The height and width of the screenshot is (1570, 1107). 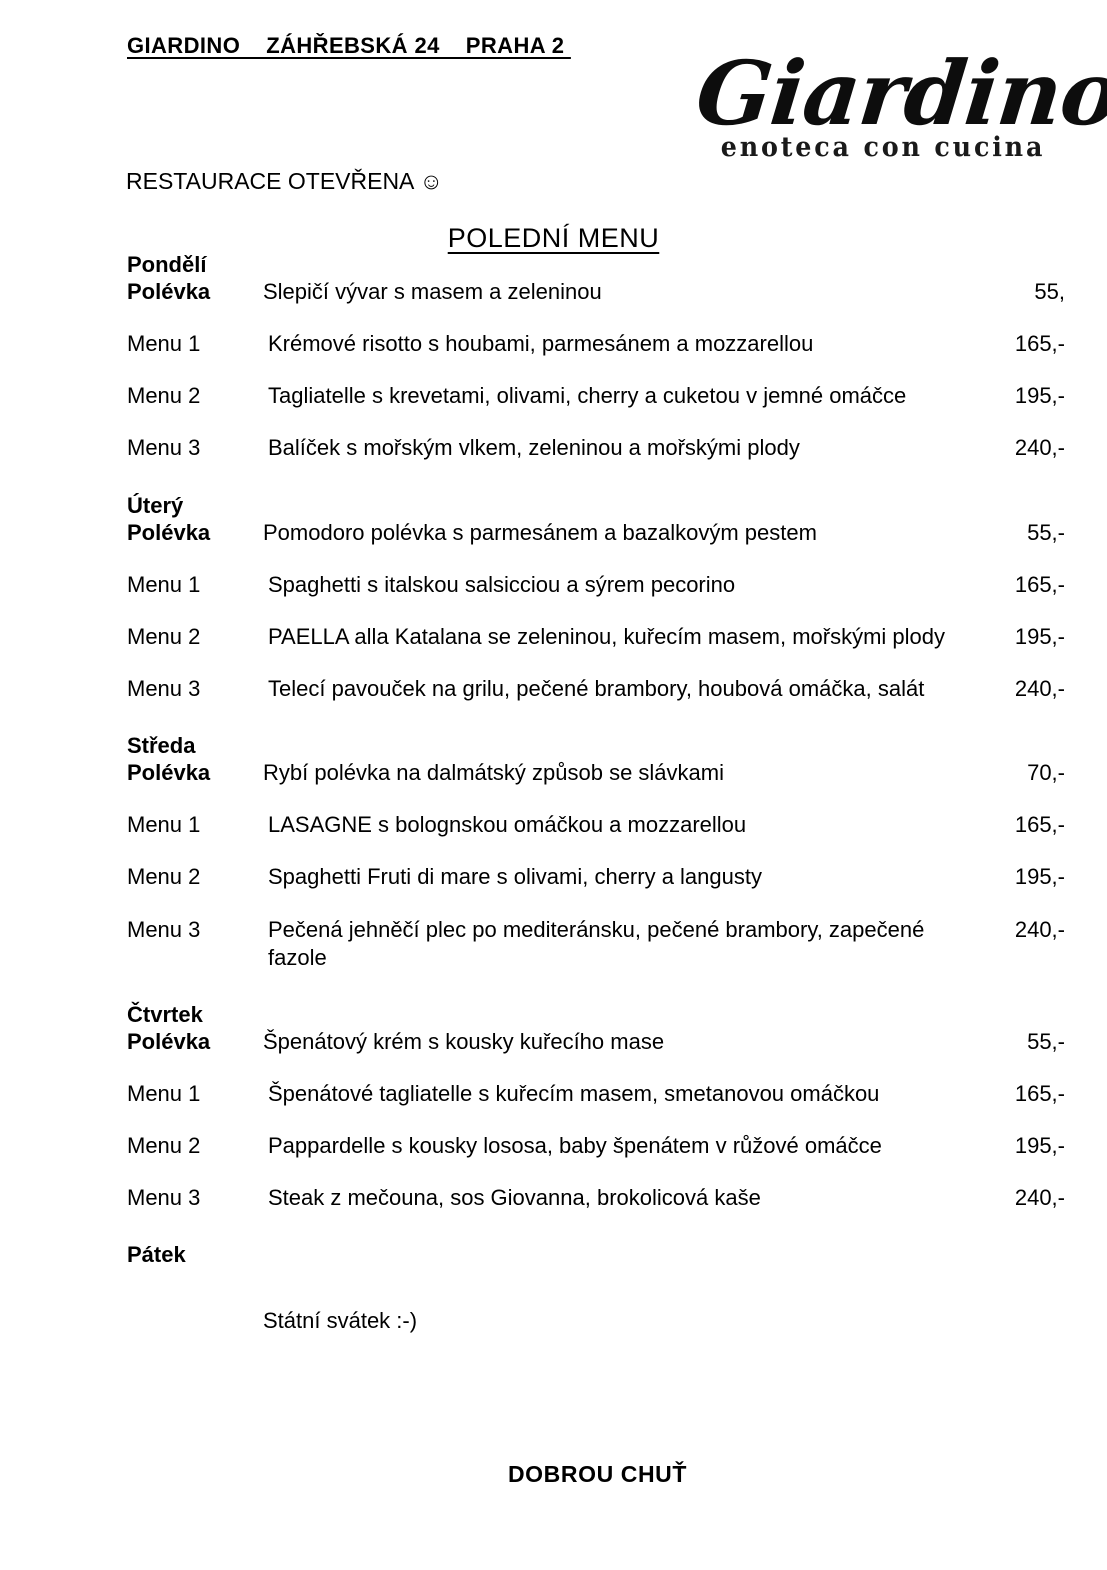 What do you see at coordinates (553, 1288) in the screenshot?
I see `day-block-friday: Pátek Státní svátek :-)` at bounding box center [553, 1288].